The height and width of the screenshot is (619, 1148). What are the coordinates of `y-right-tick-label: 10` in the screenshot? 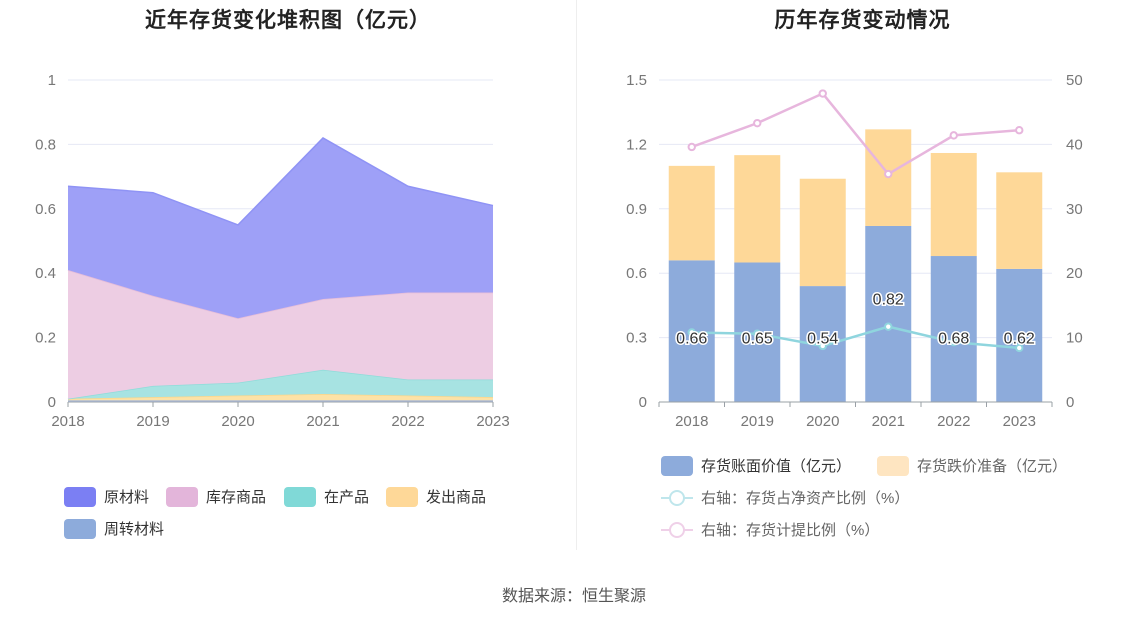 It's located at (1074, 338).